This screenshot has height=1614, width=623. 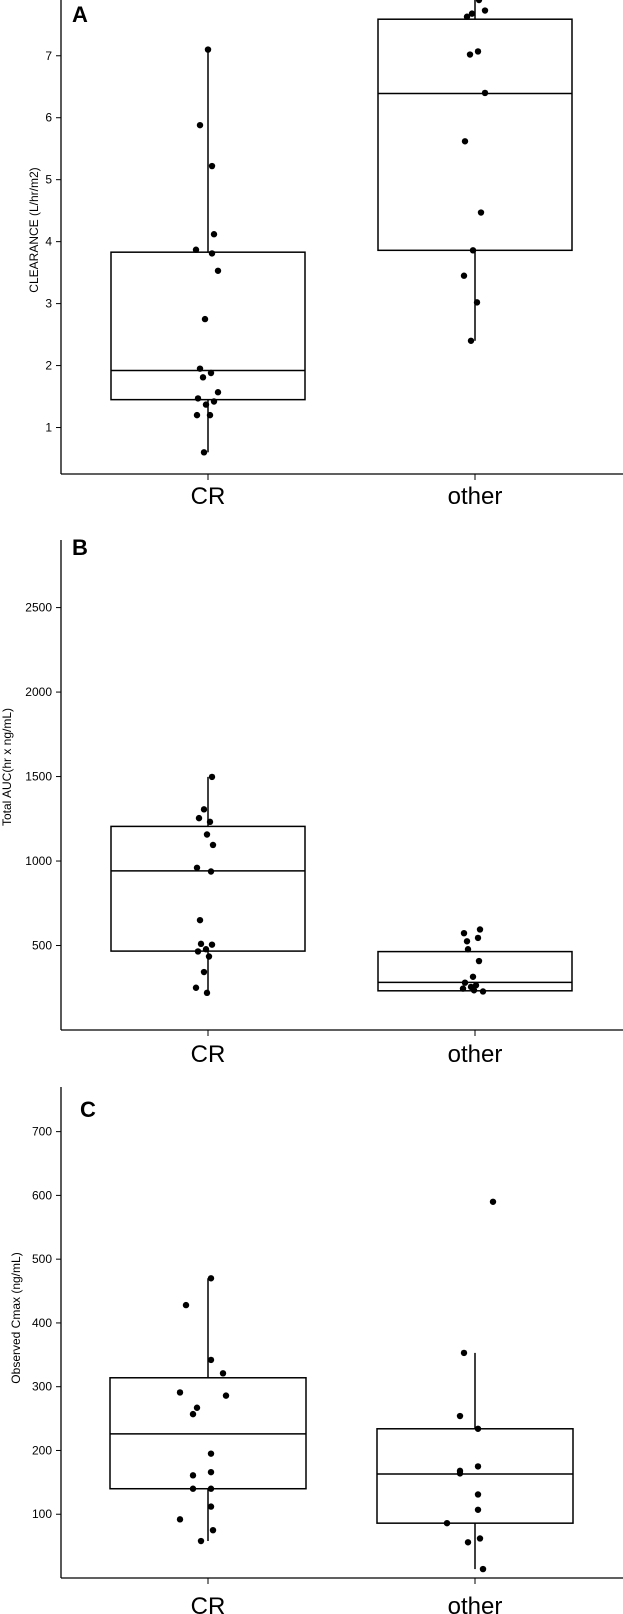 What do you see at coordinates (48, 180) in the screenshot?
I see `y-tick-label: 5` at bounding box center [48, 180].